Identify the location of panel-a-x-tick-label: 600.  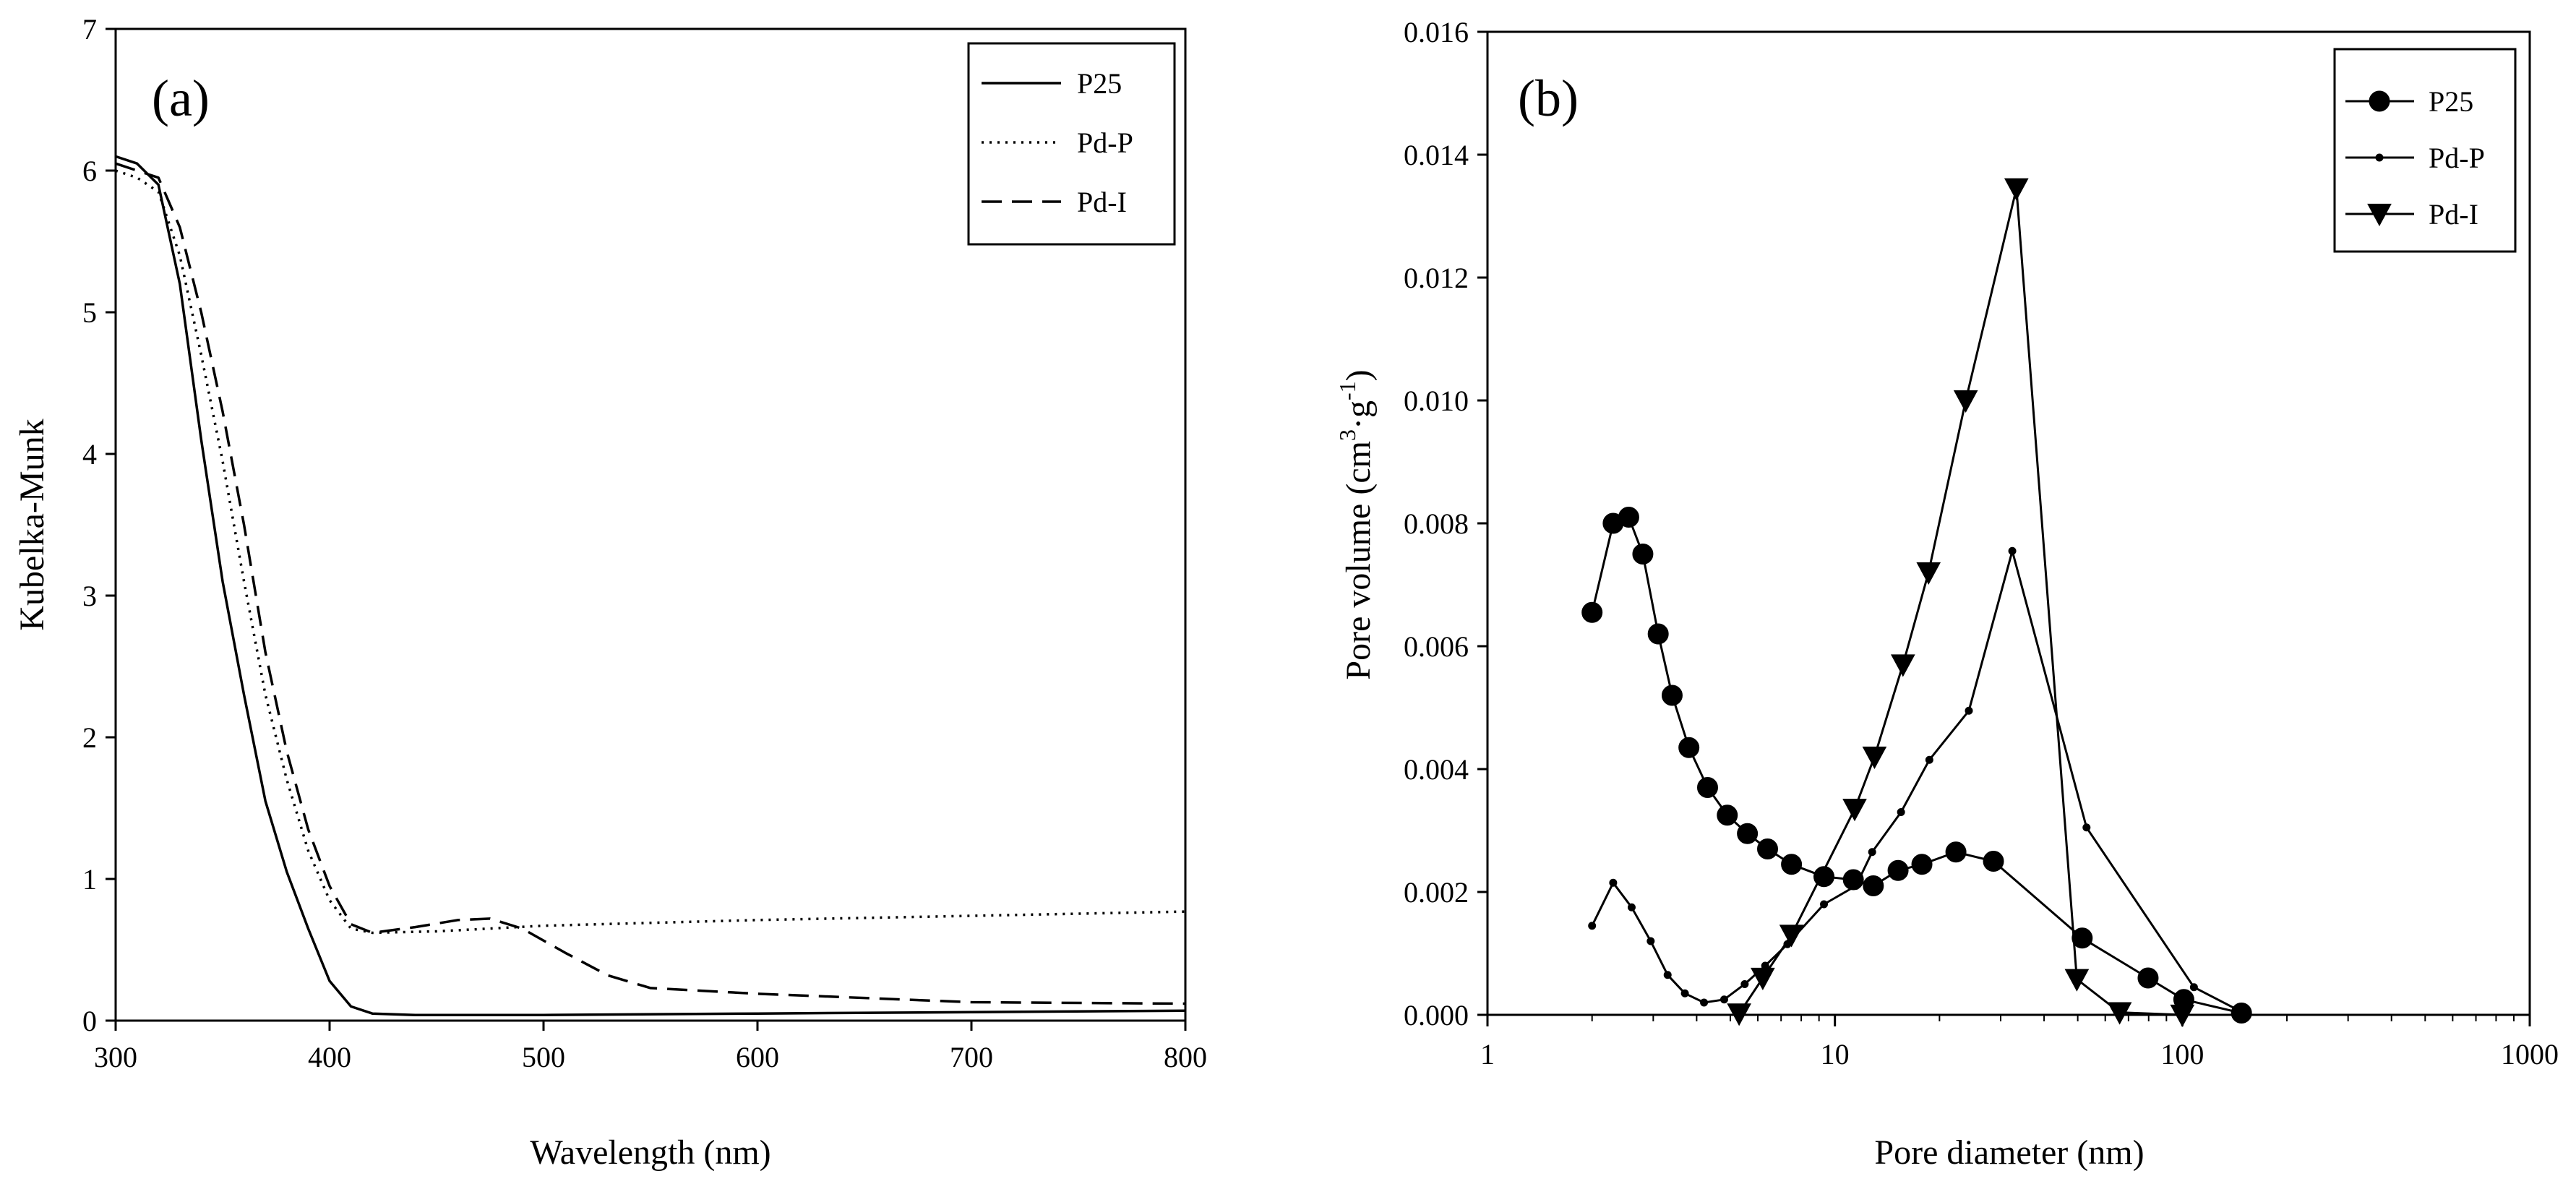
(758, 1057).